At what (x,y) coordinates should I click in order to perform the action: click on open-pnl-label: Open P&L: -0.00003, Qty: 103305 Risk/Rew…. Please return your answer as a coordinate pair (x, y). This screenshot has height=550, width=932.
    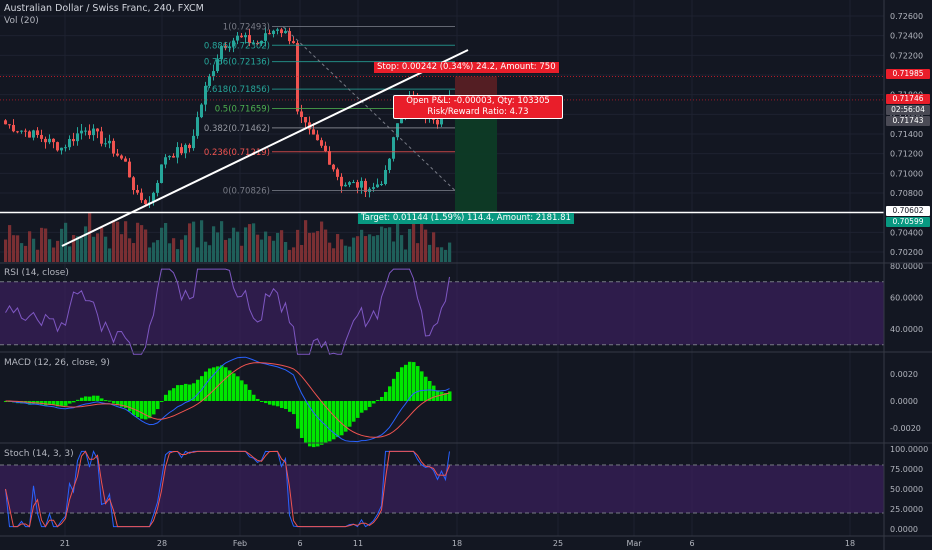
    Looking at the image, I should click on (478, 107).